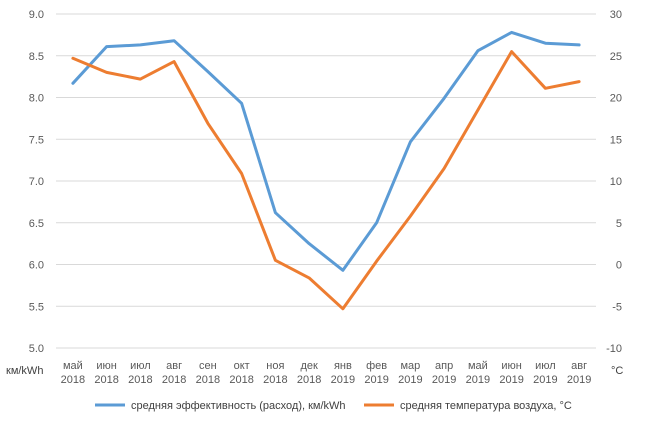  Describe the element at coordinates (36, 57) in the screenshot. I see `left-tick-label: 8.5` at that location.